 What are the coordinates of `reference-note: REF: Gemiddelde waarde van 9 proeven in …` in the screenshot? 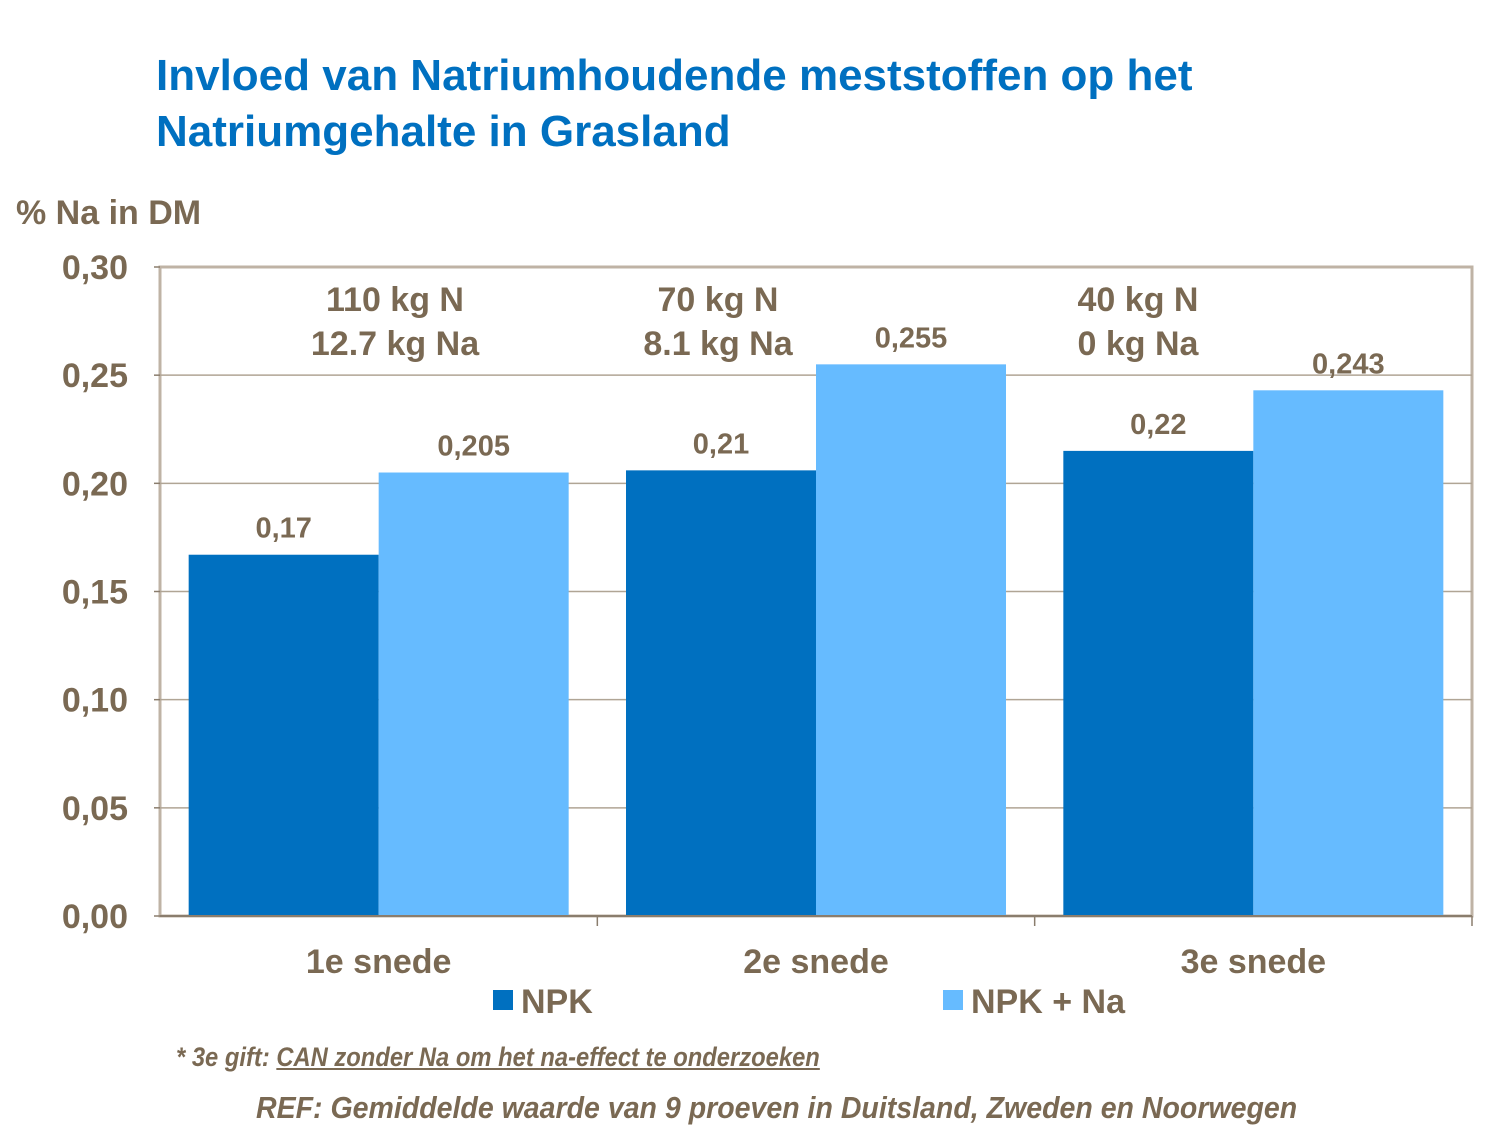 It's located at (777, 1107).